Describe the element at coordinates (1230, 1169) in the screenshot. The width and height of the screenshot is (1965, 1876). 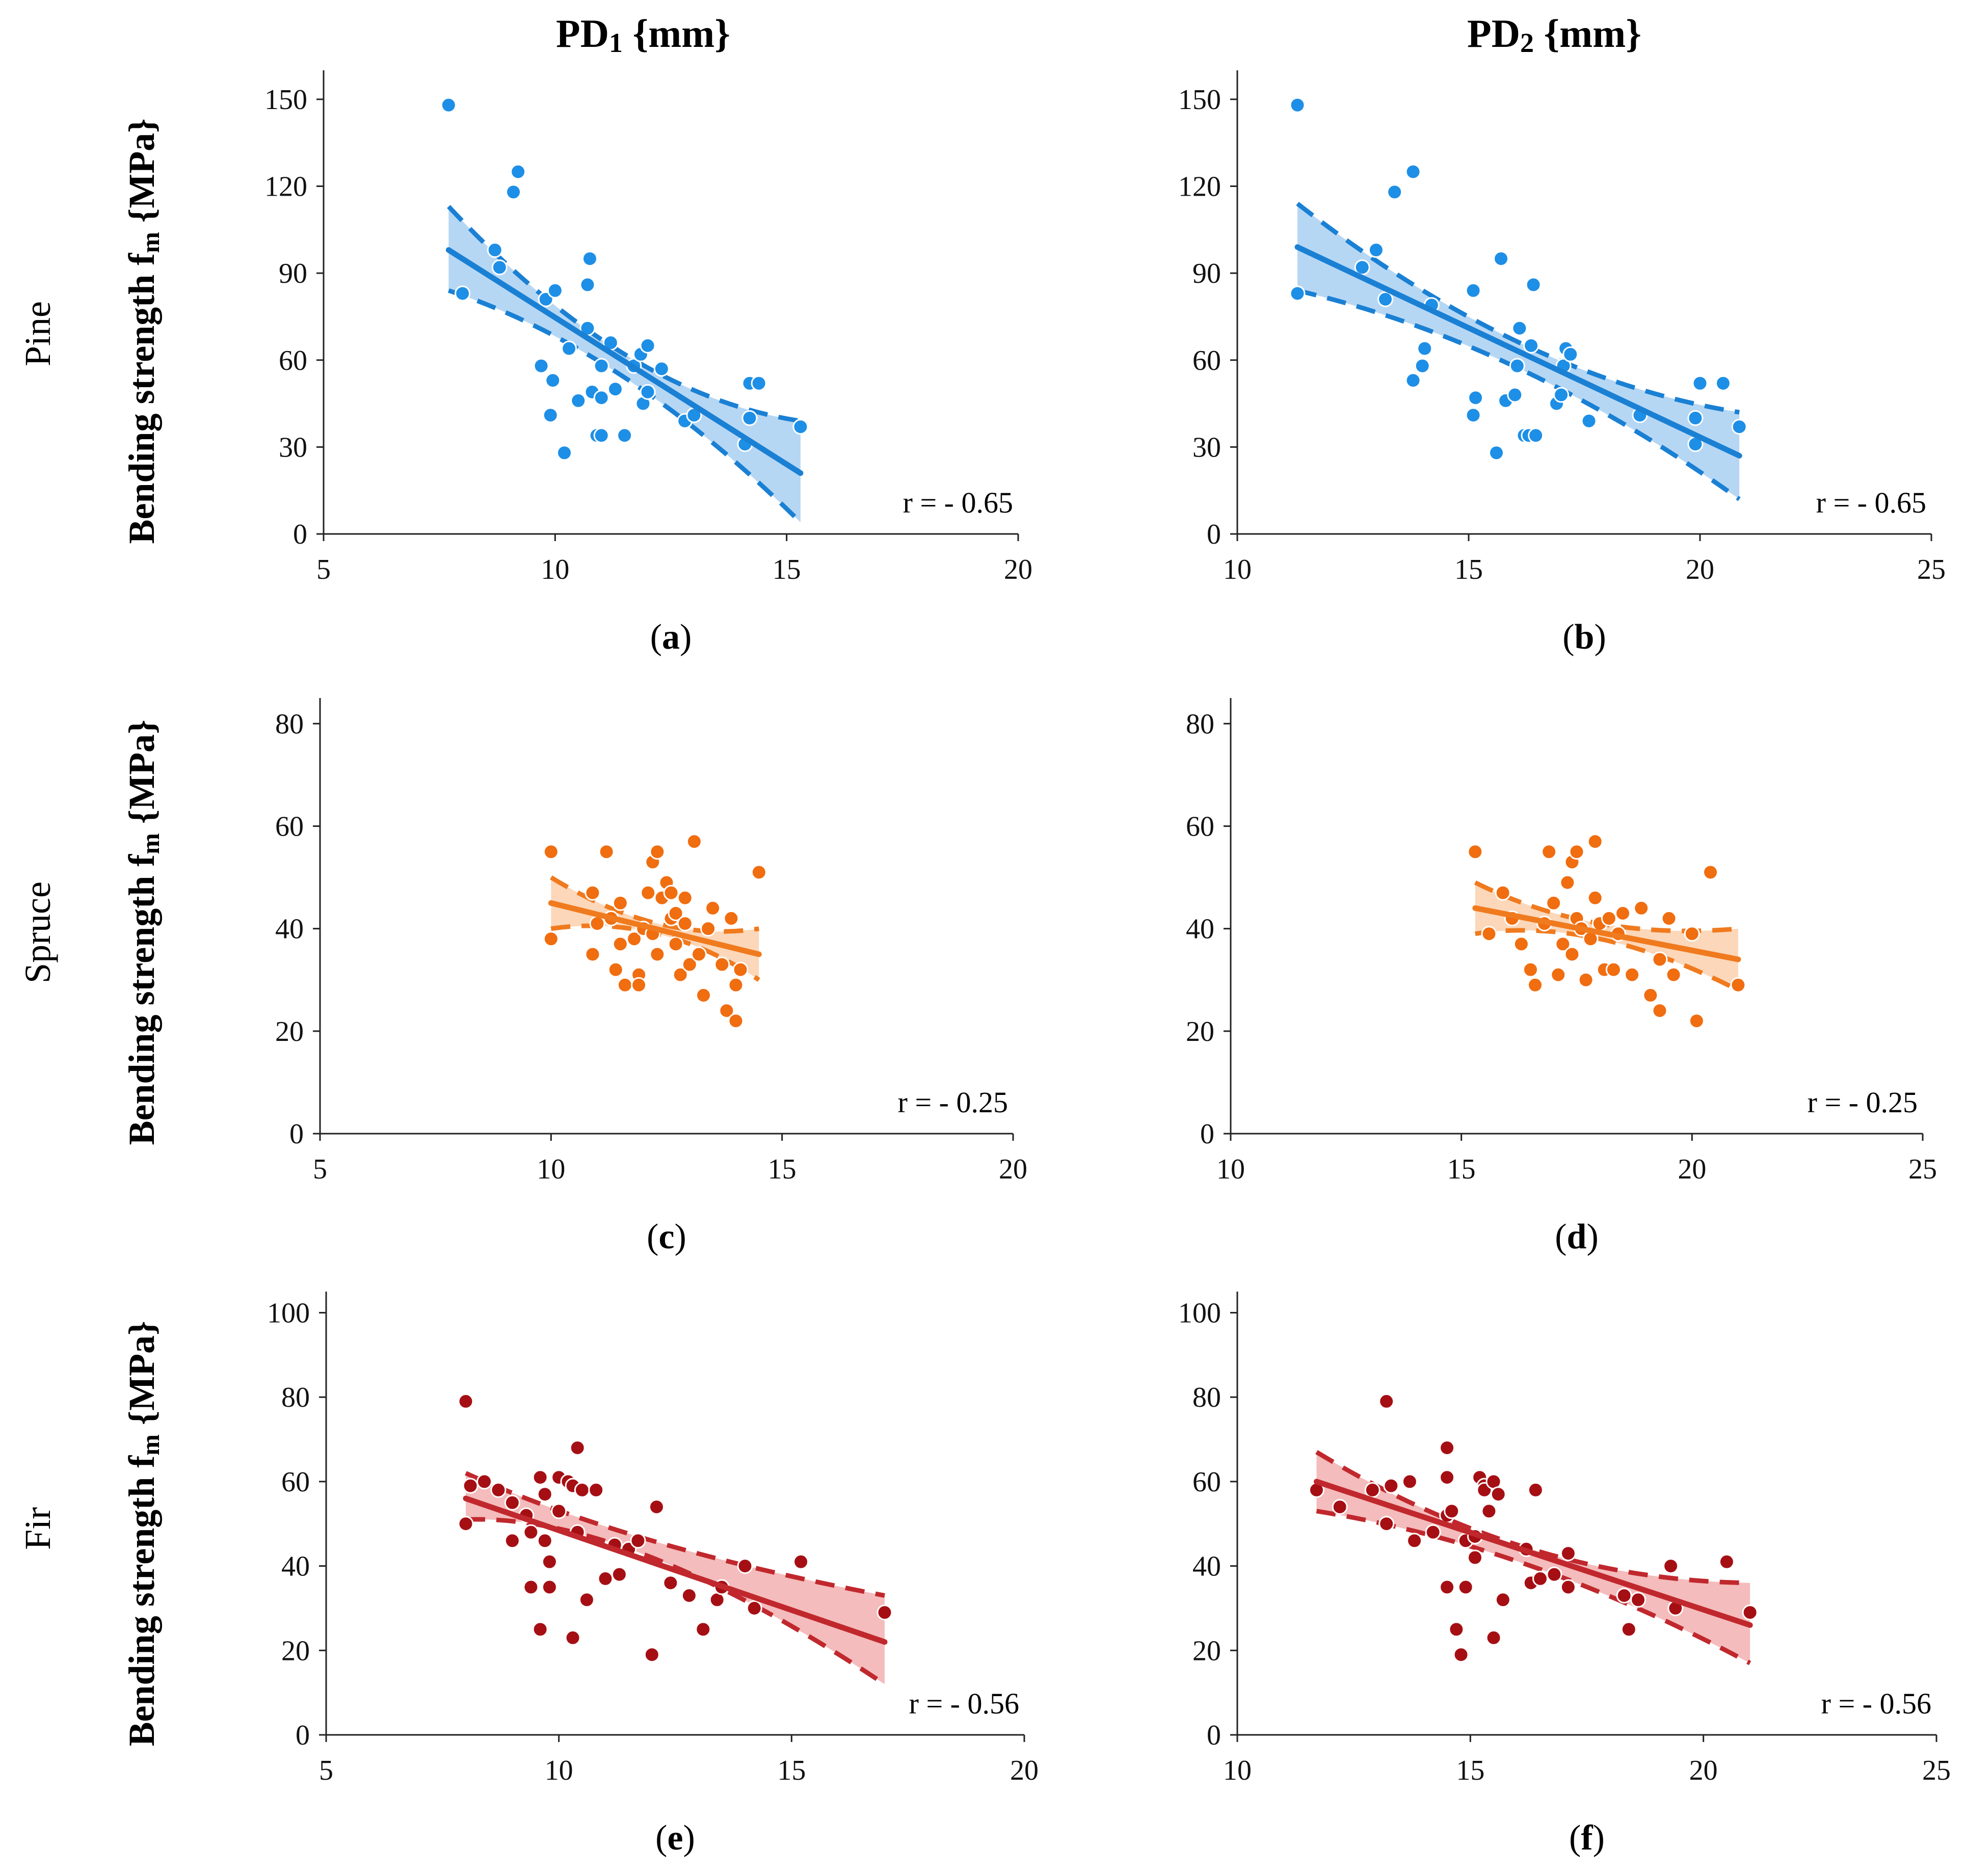
I see `x-tick-label: 10` at that location.